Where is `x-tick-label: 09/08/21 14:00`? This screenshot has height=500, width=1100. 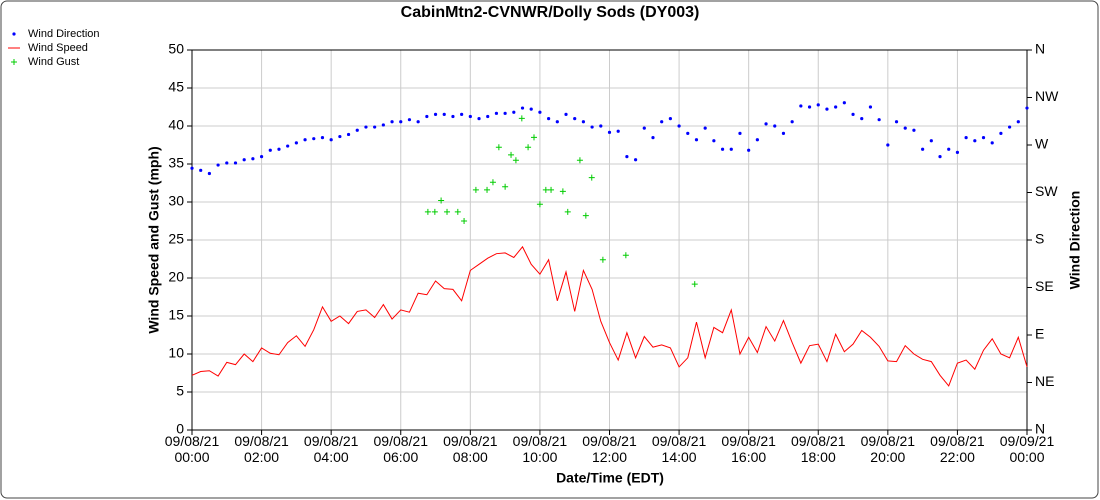
x-tick-label: 09/08/21 14:00 is located at coordinates (679, 449).